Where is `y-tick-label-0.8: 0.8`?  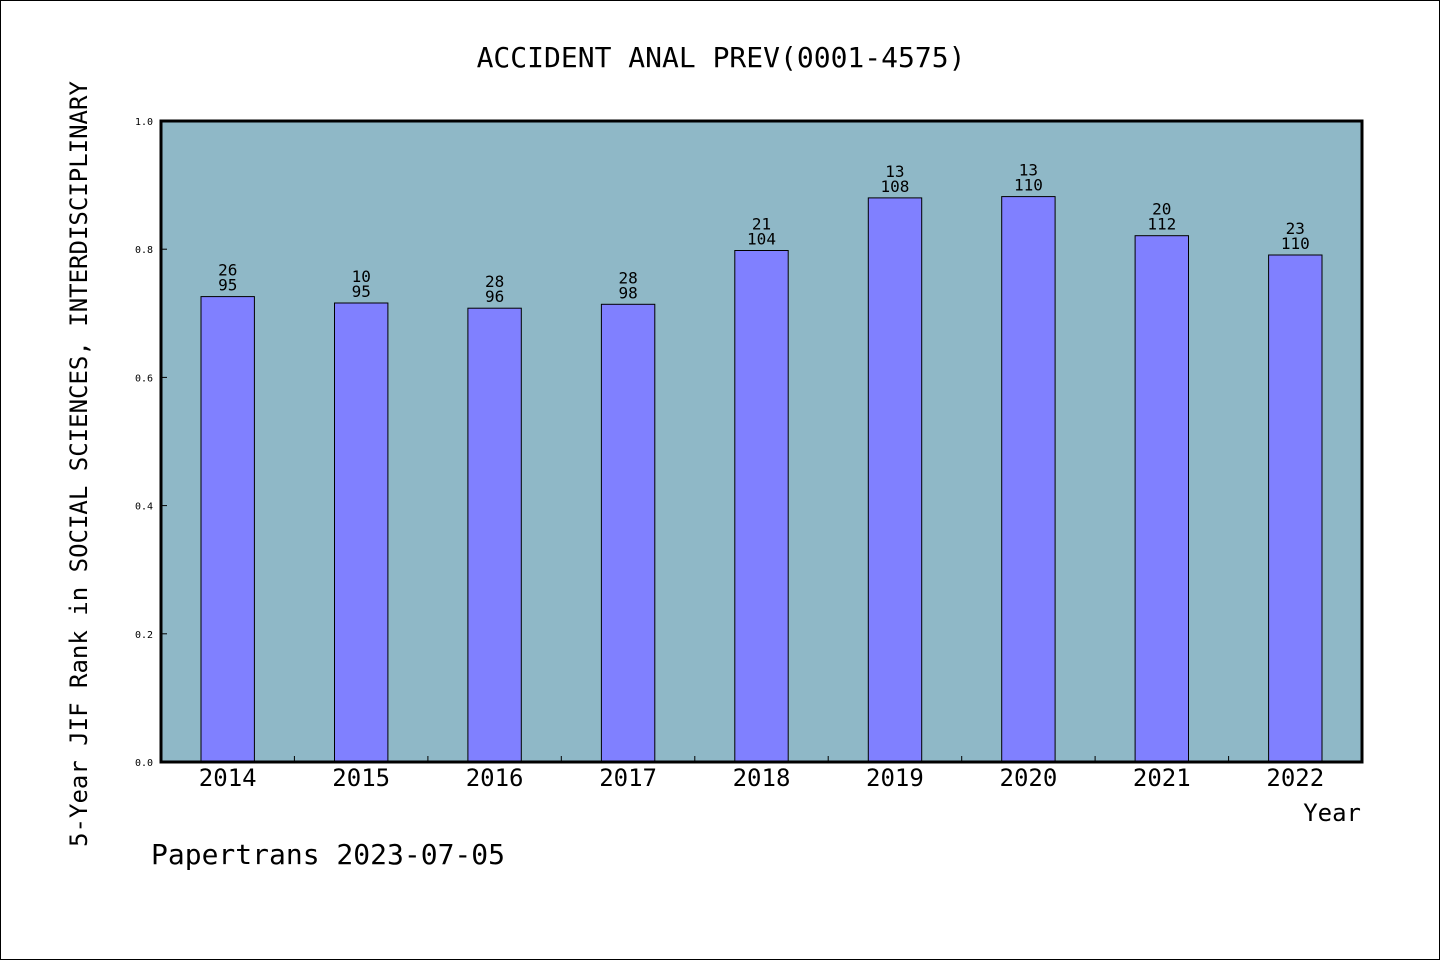 y-tick-label-0.8: 0.8 is located at coordinates (144, 250).